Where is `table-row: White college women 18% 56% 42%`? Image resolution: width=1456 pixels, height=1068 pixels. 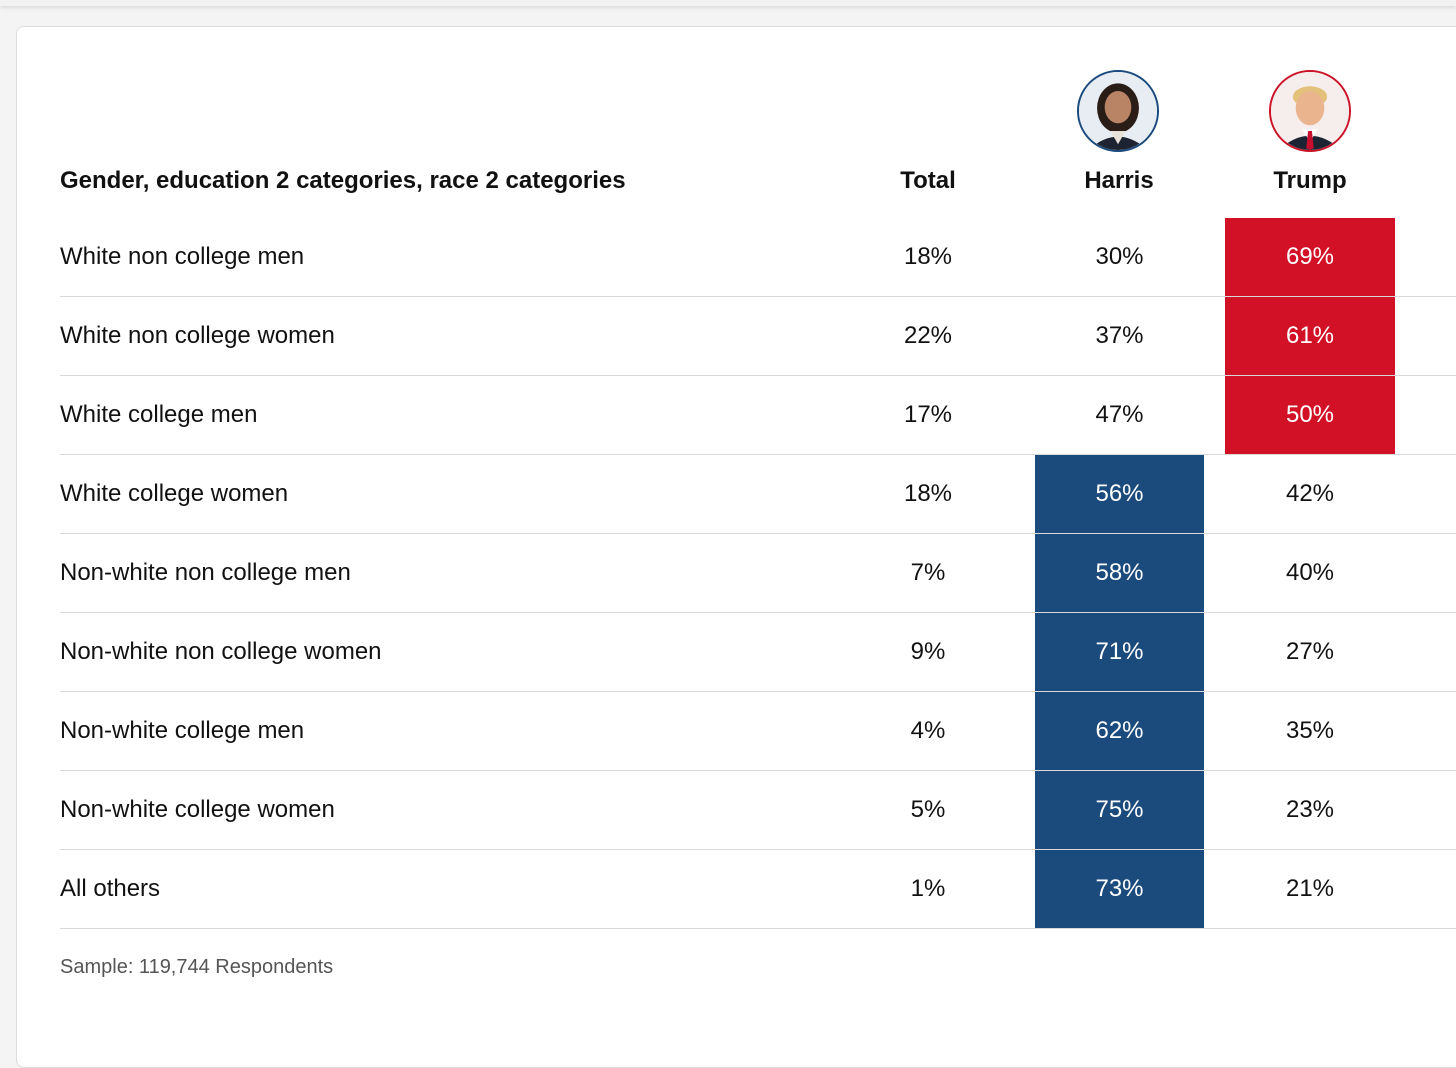
table-row: White college women 18% 56% 42% is located at coordinates (758, 494).